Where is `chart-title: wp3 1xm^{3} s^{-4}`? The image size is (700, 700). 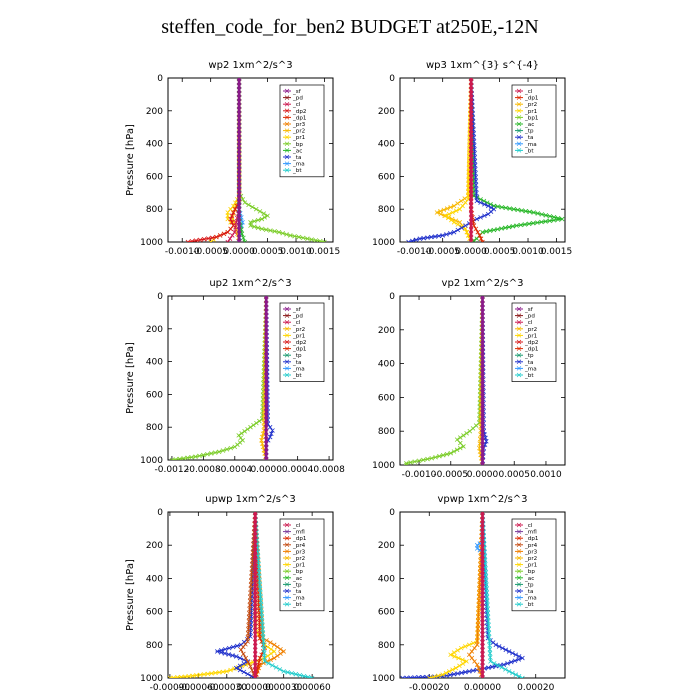 chart-title: wp3 1xm^{3} s^{-4} is located at coordinates (482, 65).